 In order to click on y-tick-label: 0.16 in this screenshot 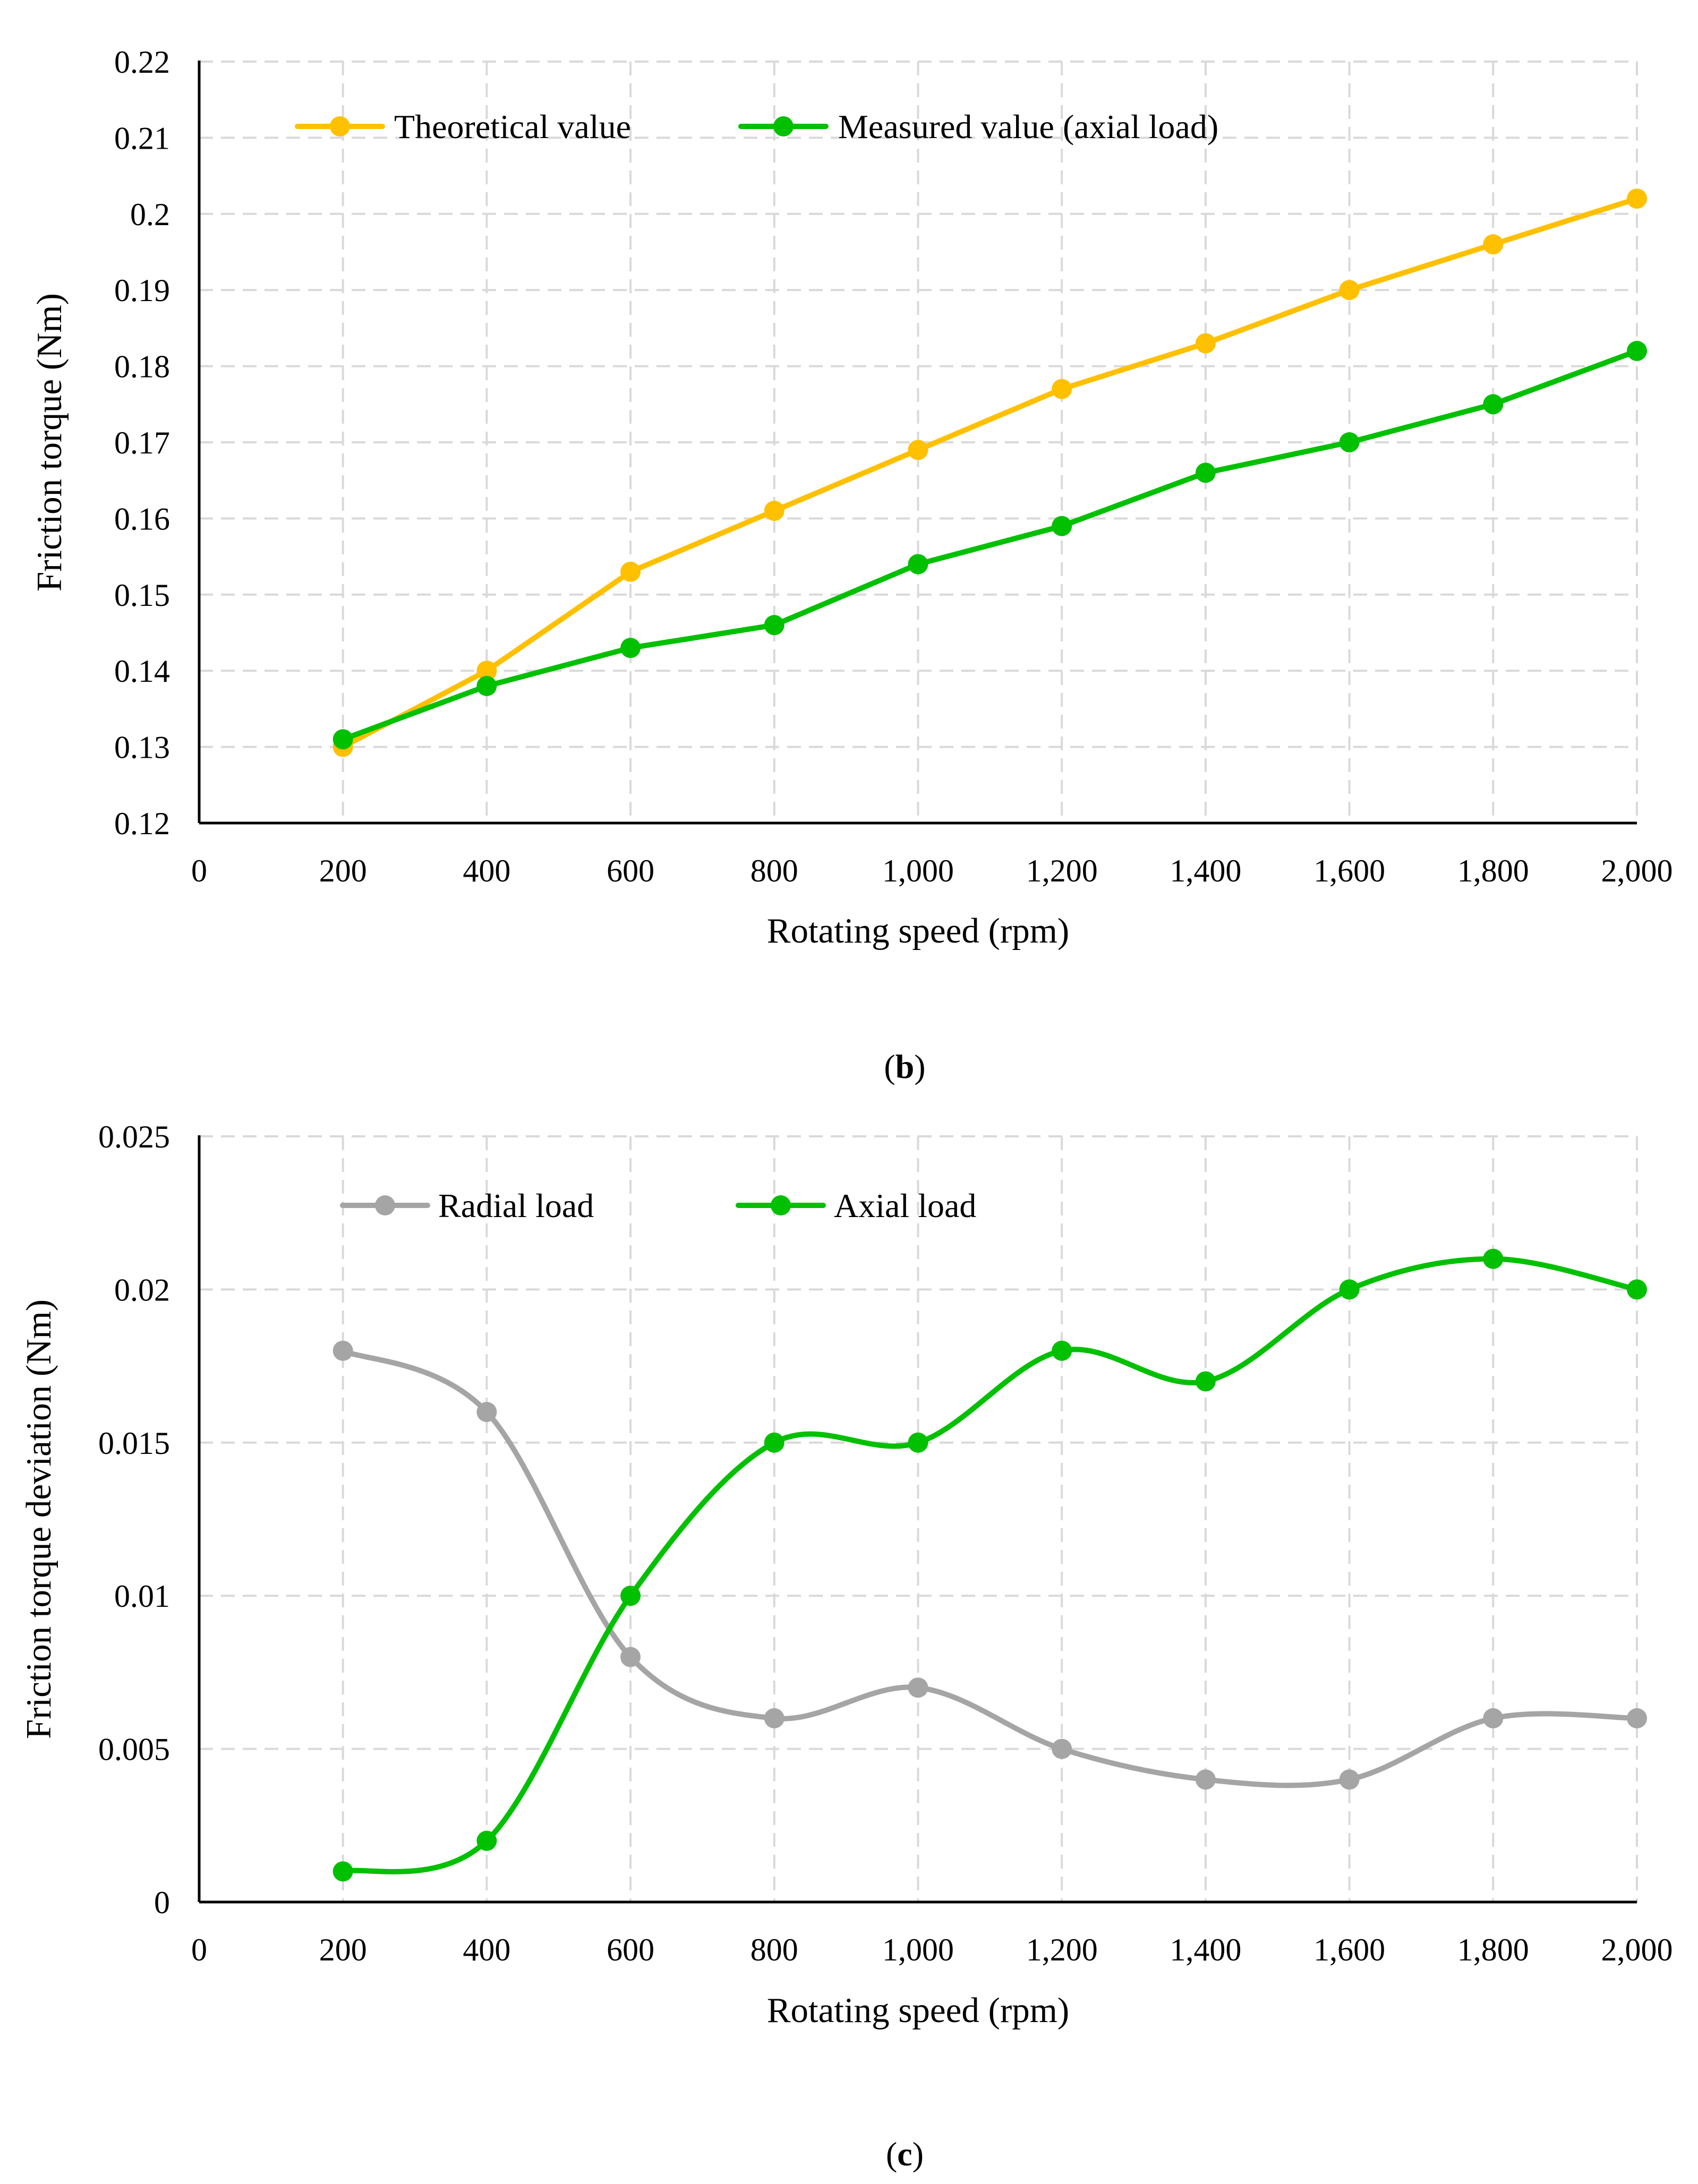, I will do `click(142, 518)`.